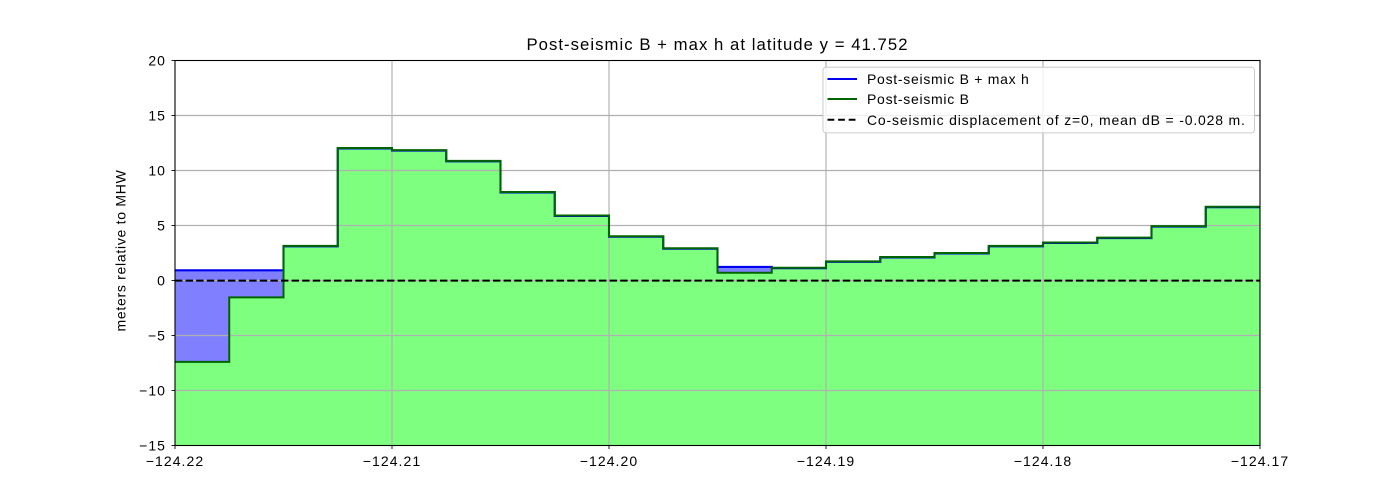 This screenshot has width=1400, height=500. Describe the element at coordinates (157, 171) in the screenshot. I see `svg-text: 10` at that location.